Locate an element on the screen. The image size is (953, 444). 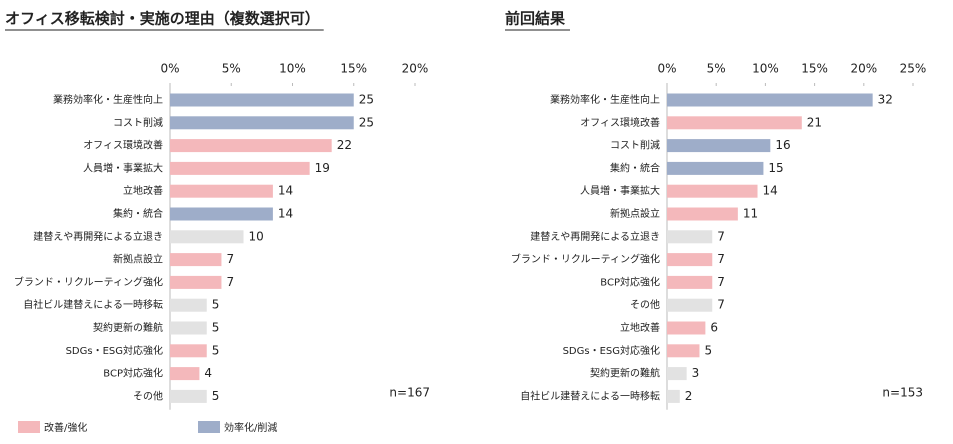
value-label: 3 is located at coordinates (696, 373).